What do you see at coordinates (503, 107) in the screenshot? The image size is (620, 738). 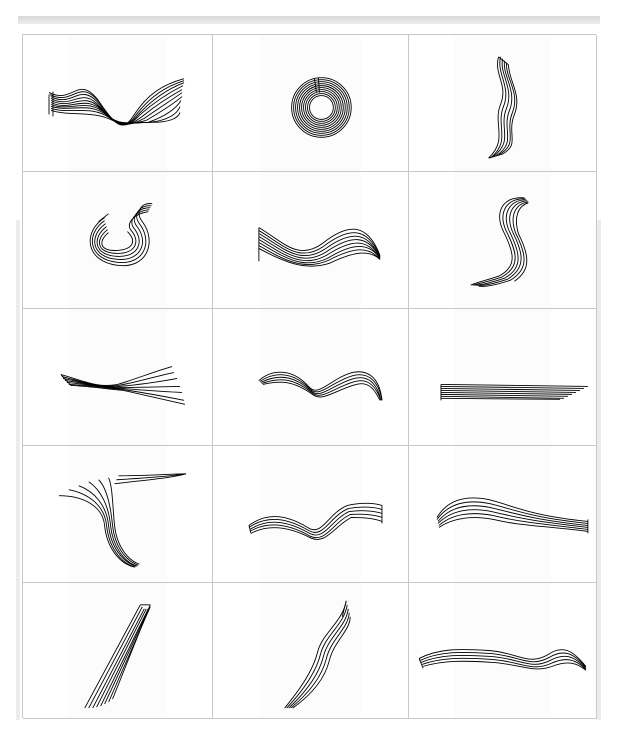 I see `vertical-twist-brush-icon` at bounding box center [503, 107].